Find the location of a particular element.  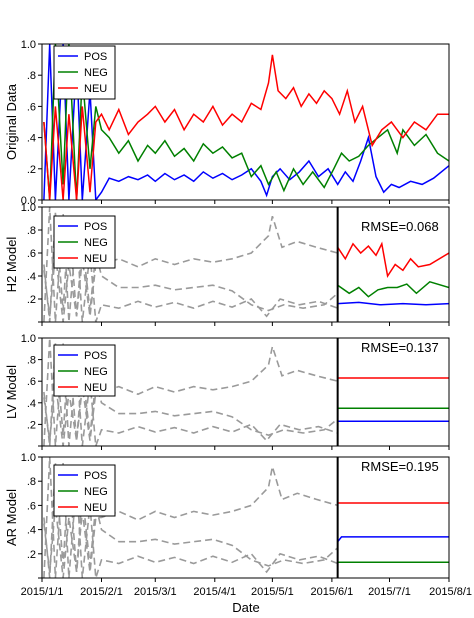

y-tick-label: 0.0 is located at coordinates (28, 201).